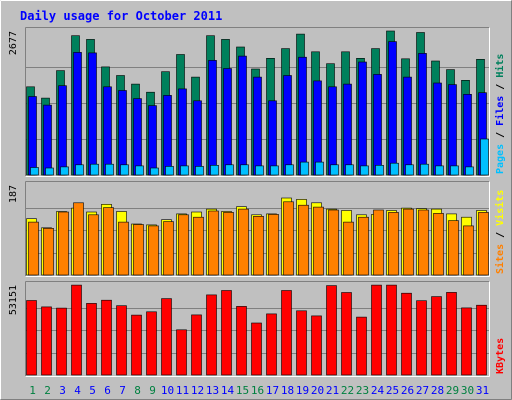  Describe the element at coordinates (13, 300) in the screenshot. I see `panel-kbytes-axis-max-label: 53151` at that location.